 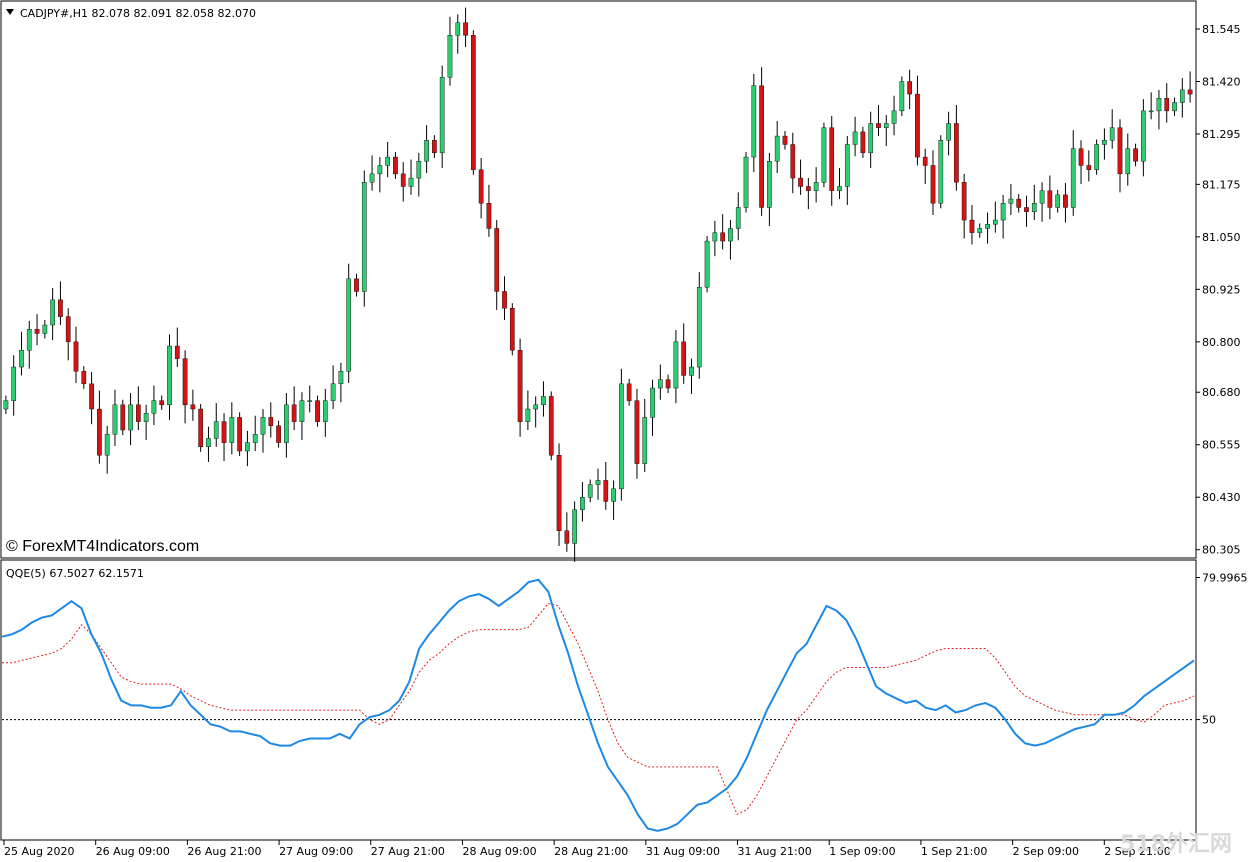 What do you see at coordinates (1221, 392) in the screenshot?
I see `price-tick-label: 80.680` at bounding box center [1221, 392].